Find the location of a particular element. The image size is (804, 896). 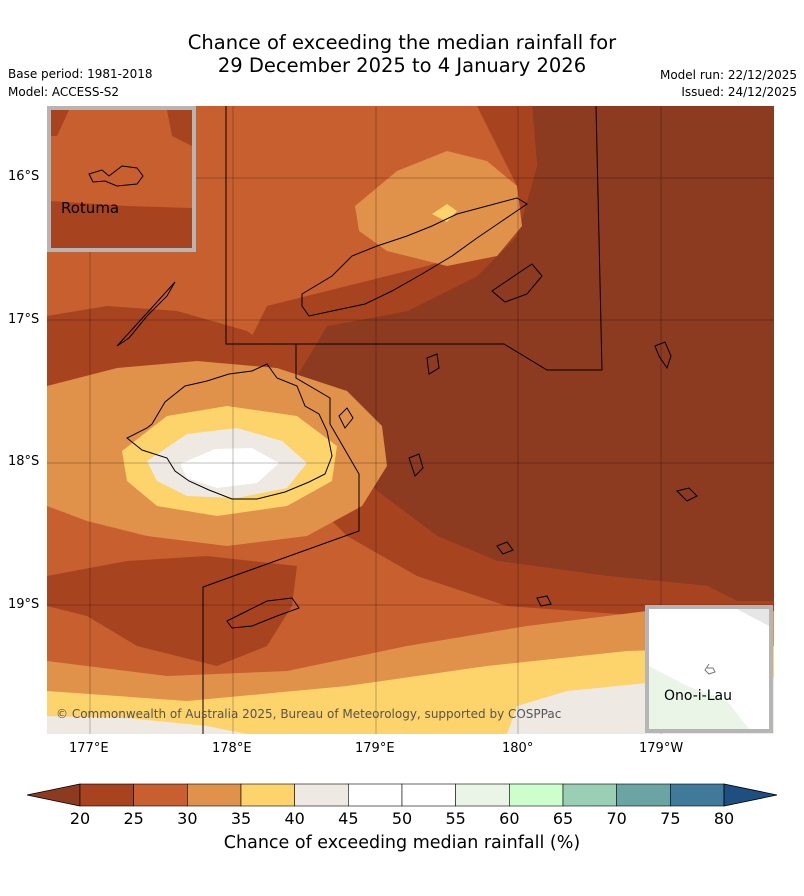

rotuma-island-coast is located at coordinates (116, 176).